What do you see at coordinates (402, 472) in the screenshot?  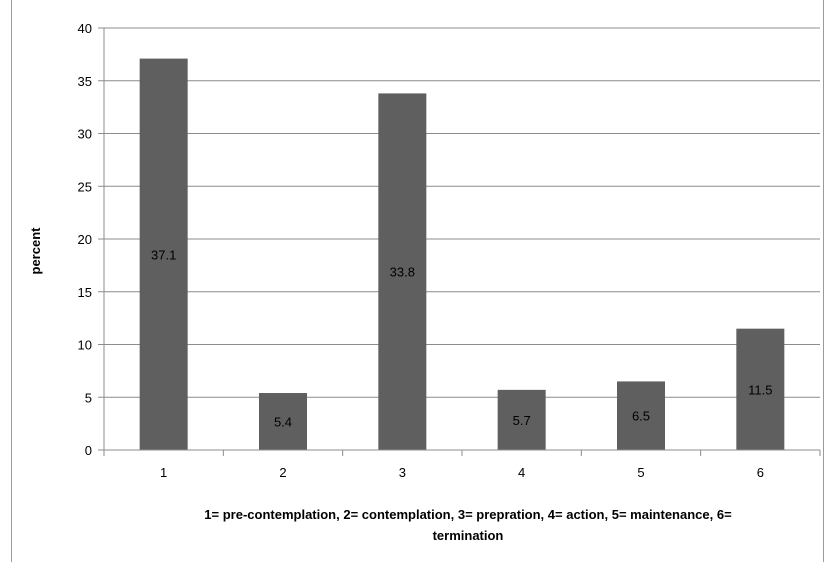 I see `x-tick-label: 3` at bounding box center [402, 472].